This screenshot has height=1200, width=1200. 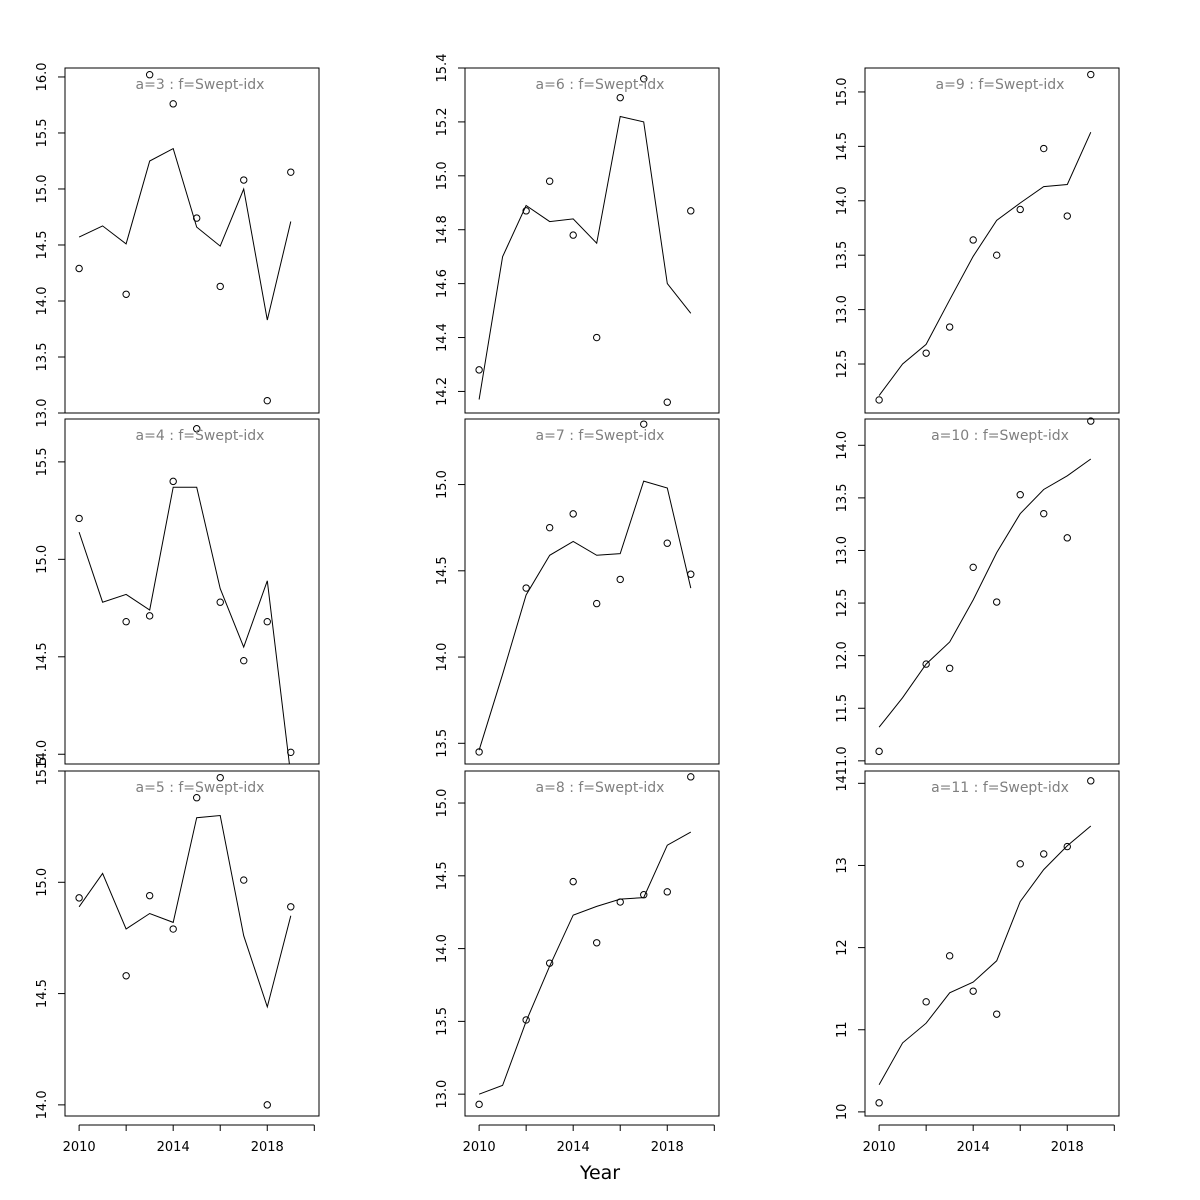 I want to click on panel-title: a=7 : f=Swept-idx, so click(x=600, y=436).